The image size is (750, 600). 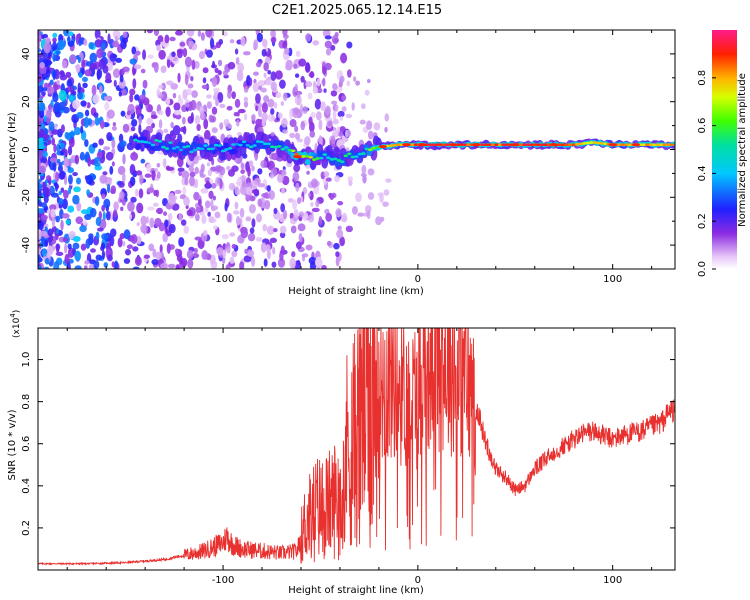 What do you see at coordinates (612, 580) in the screenshot?
I see `x-tick-label: 100` at bounding box center [612, 580].